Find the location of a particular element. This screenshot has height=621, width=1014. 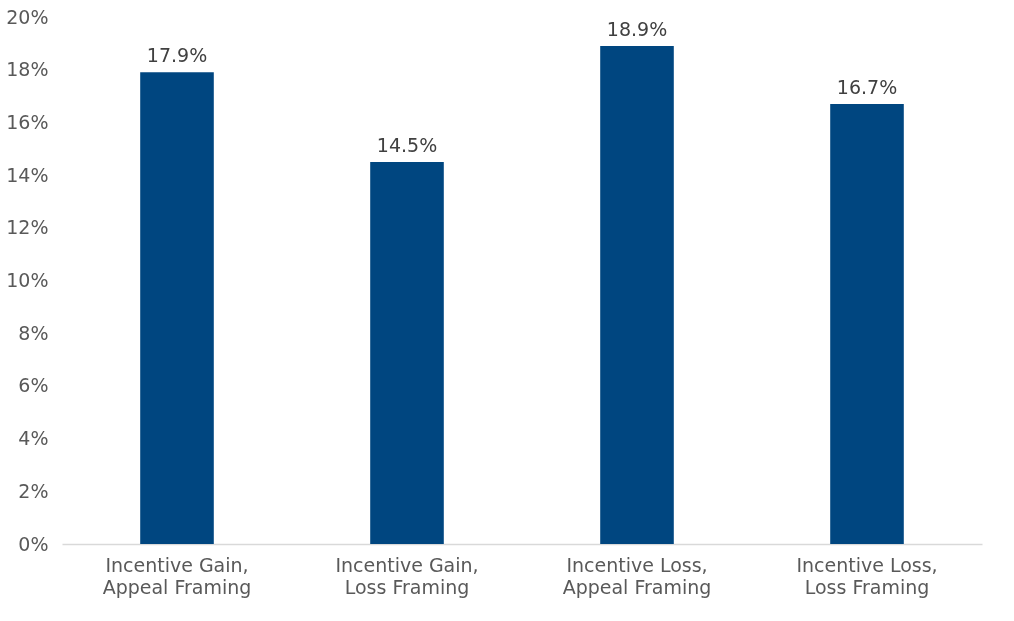

data-label: 17.9% is located at coordinates (177, 55).